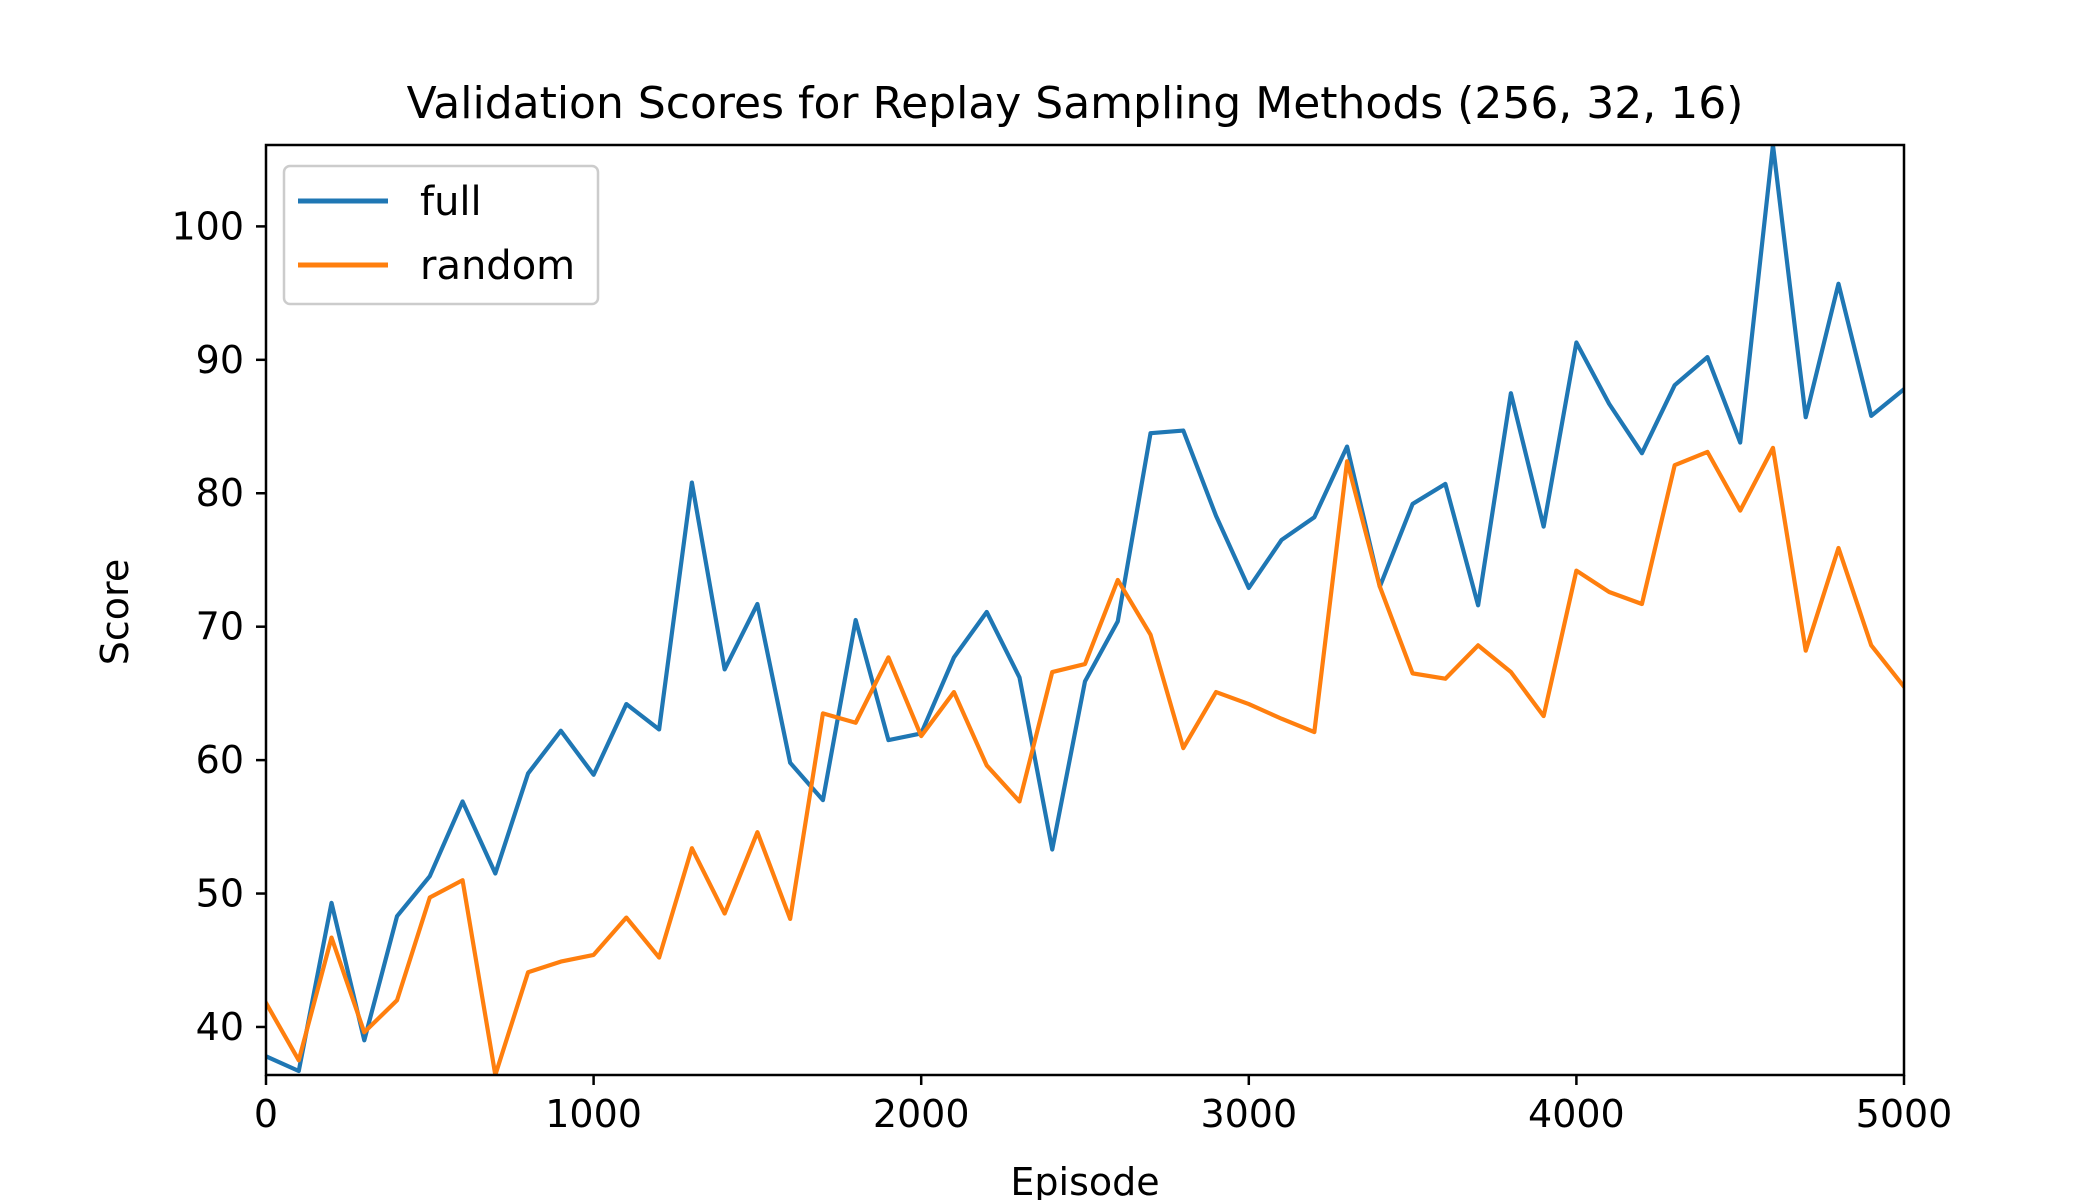 The image size is (2100, 1200). Describe the element at coordinates (220, 360) in the screenshot. I see `y-tick-label: 90` at that location.